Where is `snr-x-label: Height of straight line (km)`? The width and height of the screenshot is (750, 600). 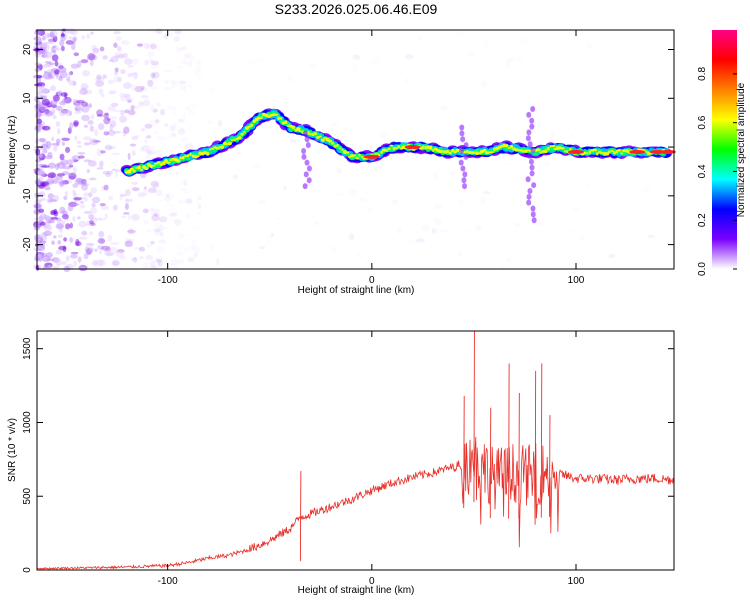 snr-x-label: Height of straight line (km) is located at coordinates (356, 590).